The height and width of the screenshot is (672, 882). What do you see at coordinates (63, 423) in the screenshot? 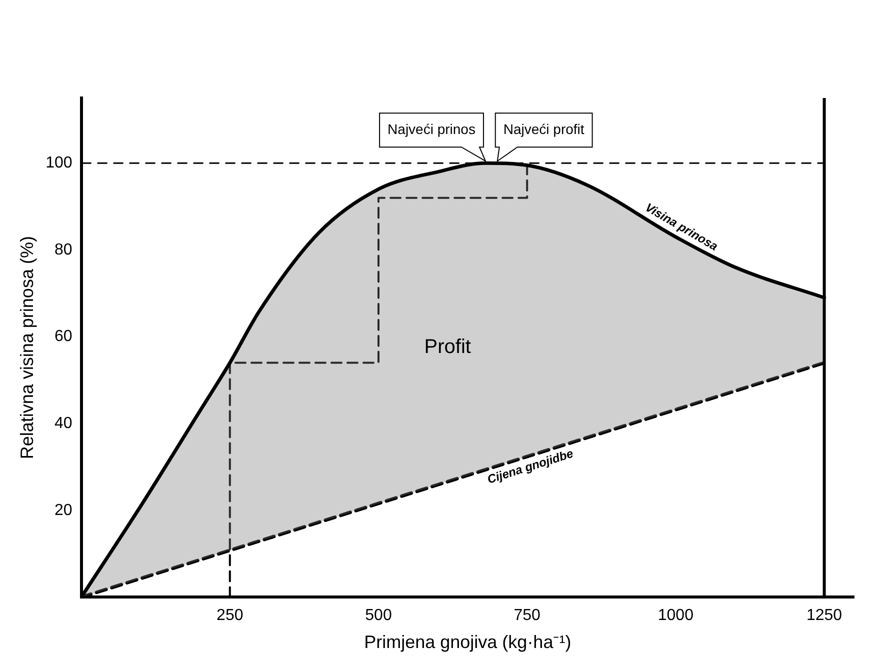
I see `y-tick-label: 40` at bounding box center [63, 423].